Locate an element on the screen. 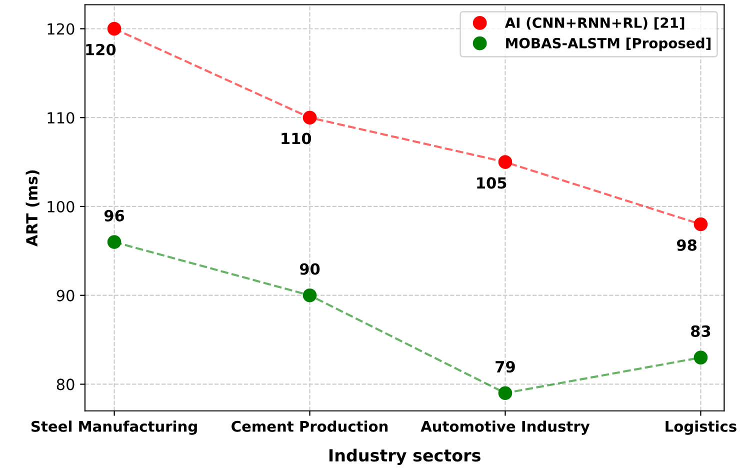 This screenshot has height=475, width=752. x-tick-label: Automotive Industry is located at coordinates (505, 427).